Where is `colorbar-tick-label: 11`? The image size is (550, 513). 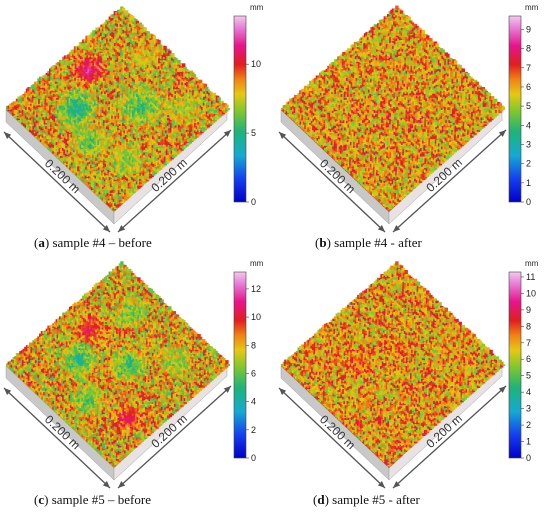 colorbar-tick-label: 11 is located at coordinates (530, 277).